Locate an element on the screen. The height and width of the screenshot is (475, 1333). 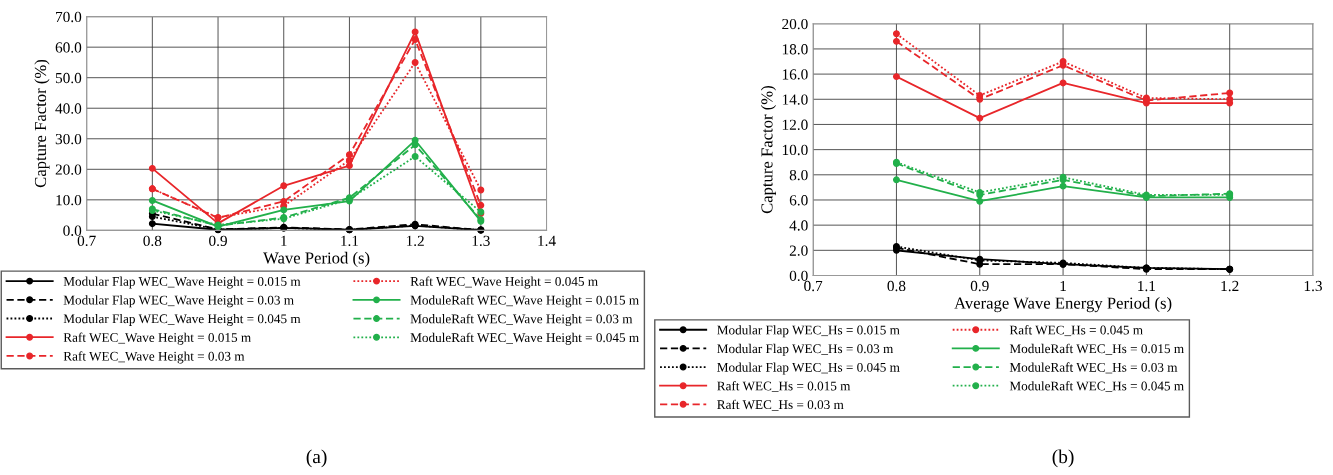
legend-label: Modular Flap WEC_Hs = 0.045 m is located at coordinates (808, 368).